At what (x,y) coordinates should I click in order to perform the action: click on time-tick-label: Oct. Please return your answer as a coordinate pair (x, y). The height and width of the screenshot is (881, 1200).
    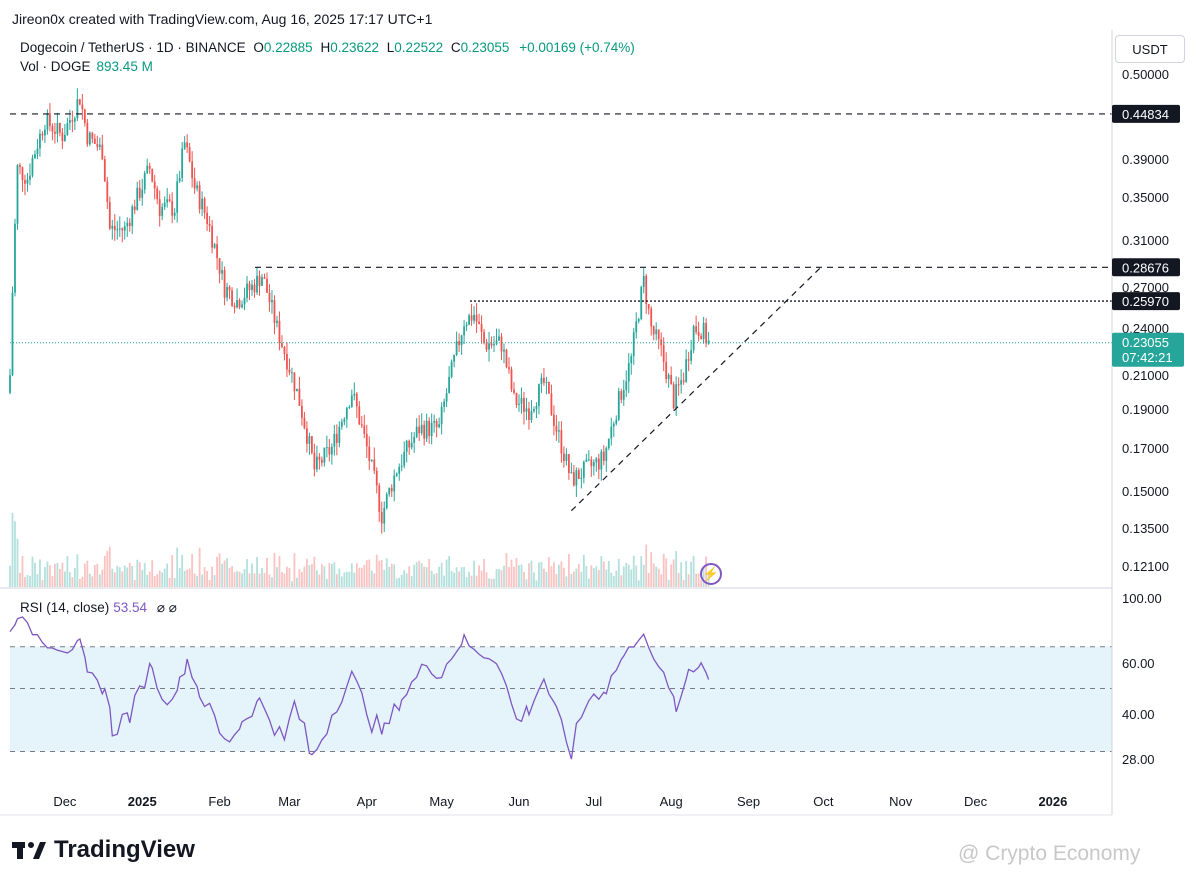
    Looking at the image, I should click on (823, 801).